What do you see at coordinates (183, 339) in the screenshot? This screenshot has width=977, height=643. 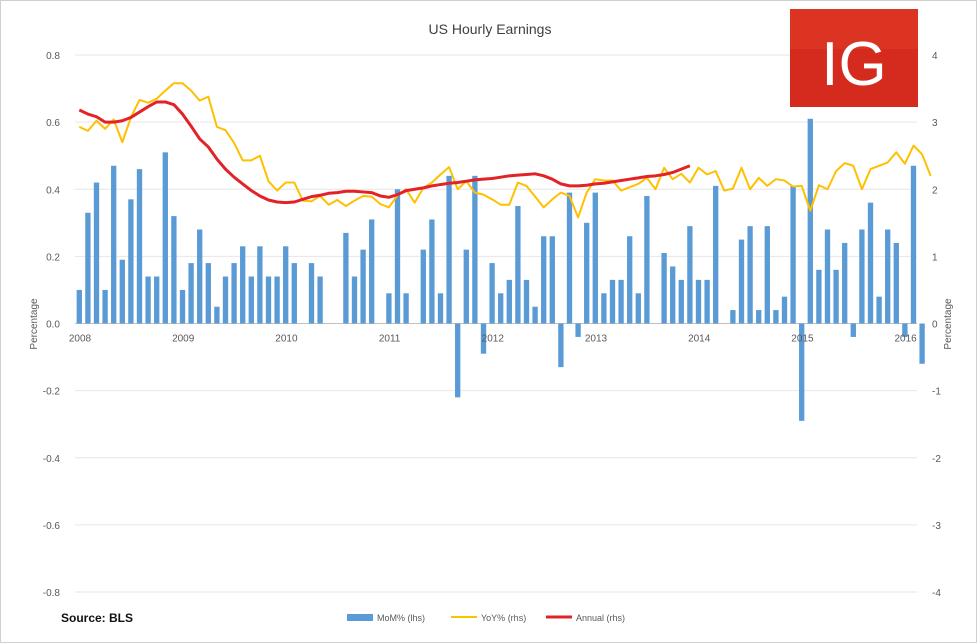 I see `x-tick-label: 2009` at bounding box center [183, 339].